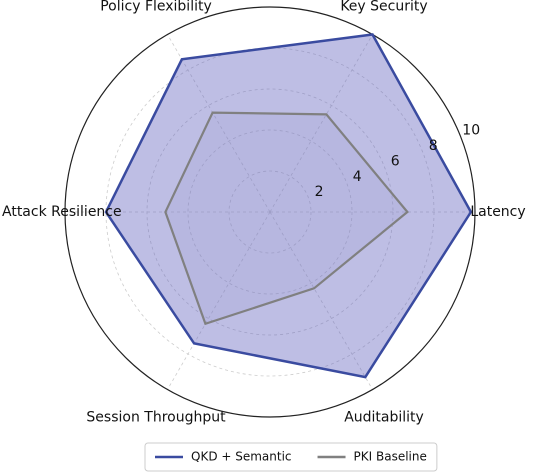  What do you see at coordinates (433, 146) in the screenshot?
I see `r-tick-label: 8` at bounding box center [433, 146].